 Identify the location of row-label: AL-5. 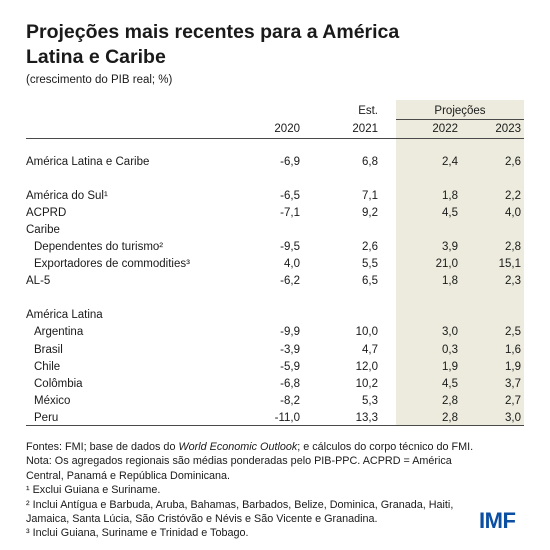
(38, 281).